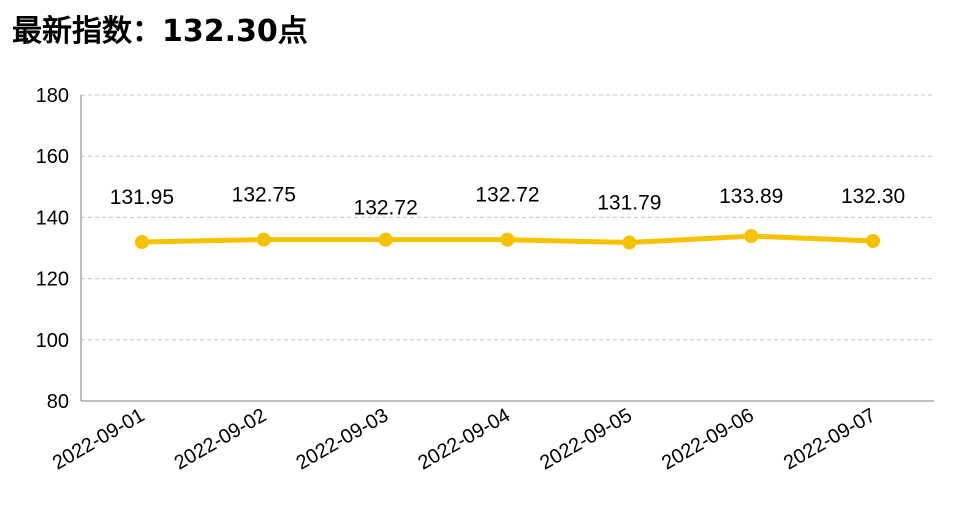 This screenshot has width=954, height=523. What do you see at coordinates (873, 196) in the screenshot?
I see `data-label: 132.30` at bounding box center [873, 196].